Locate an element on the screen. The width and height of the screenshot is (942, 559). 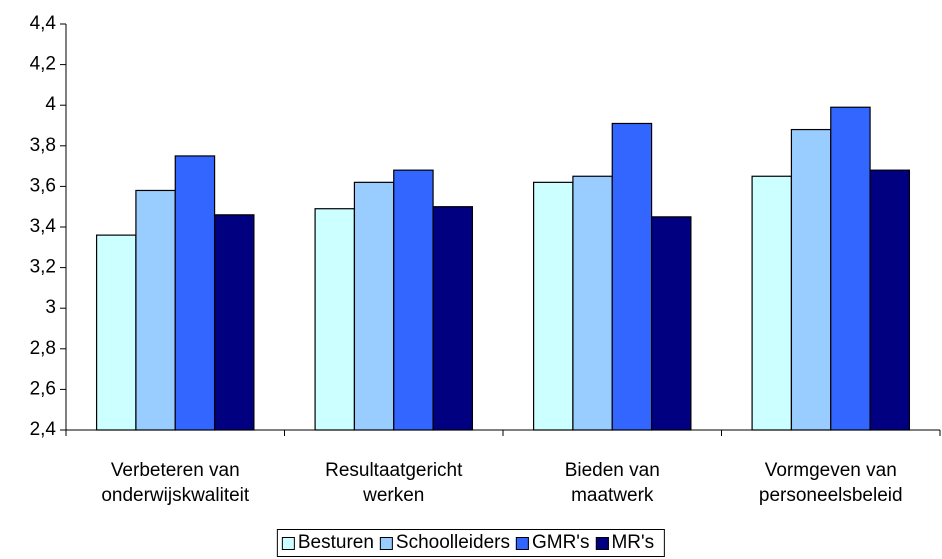
y-tick-label: 4,4 is located at coordinates (43, 23).